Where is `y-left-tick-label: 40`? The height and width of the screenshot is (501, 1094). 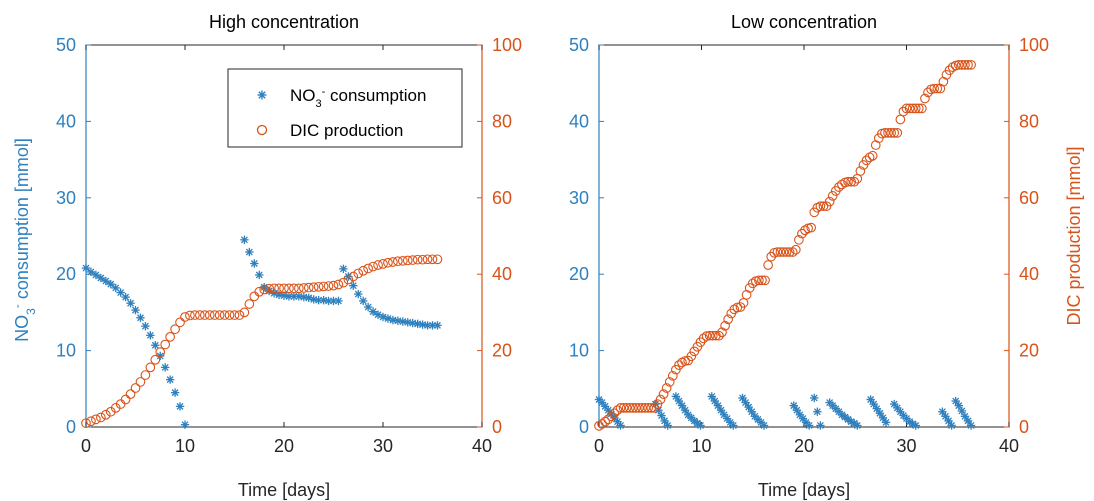
y-left-tick-label: 40 is located at coordinates (579, 121).